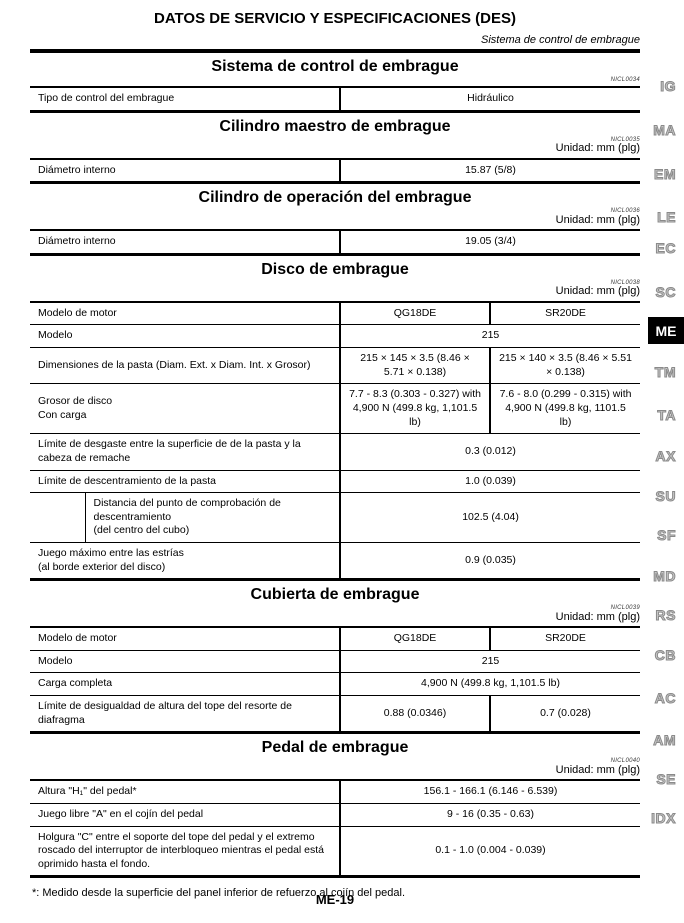 This screenshot has width=684, height=923. What do you see at coordinates (665, 655) in the screenshot?
I see `sidebar-tab-cb: CB` at bounding box center [665, 655].